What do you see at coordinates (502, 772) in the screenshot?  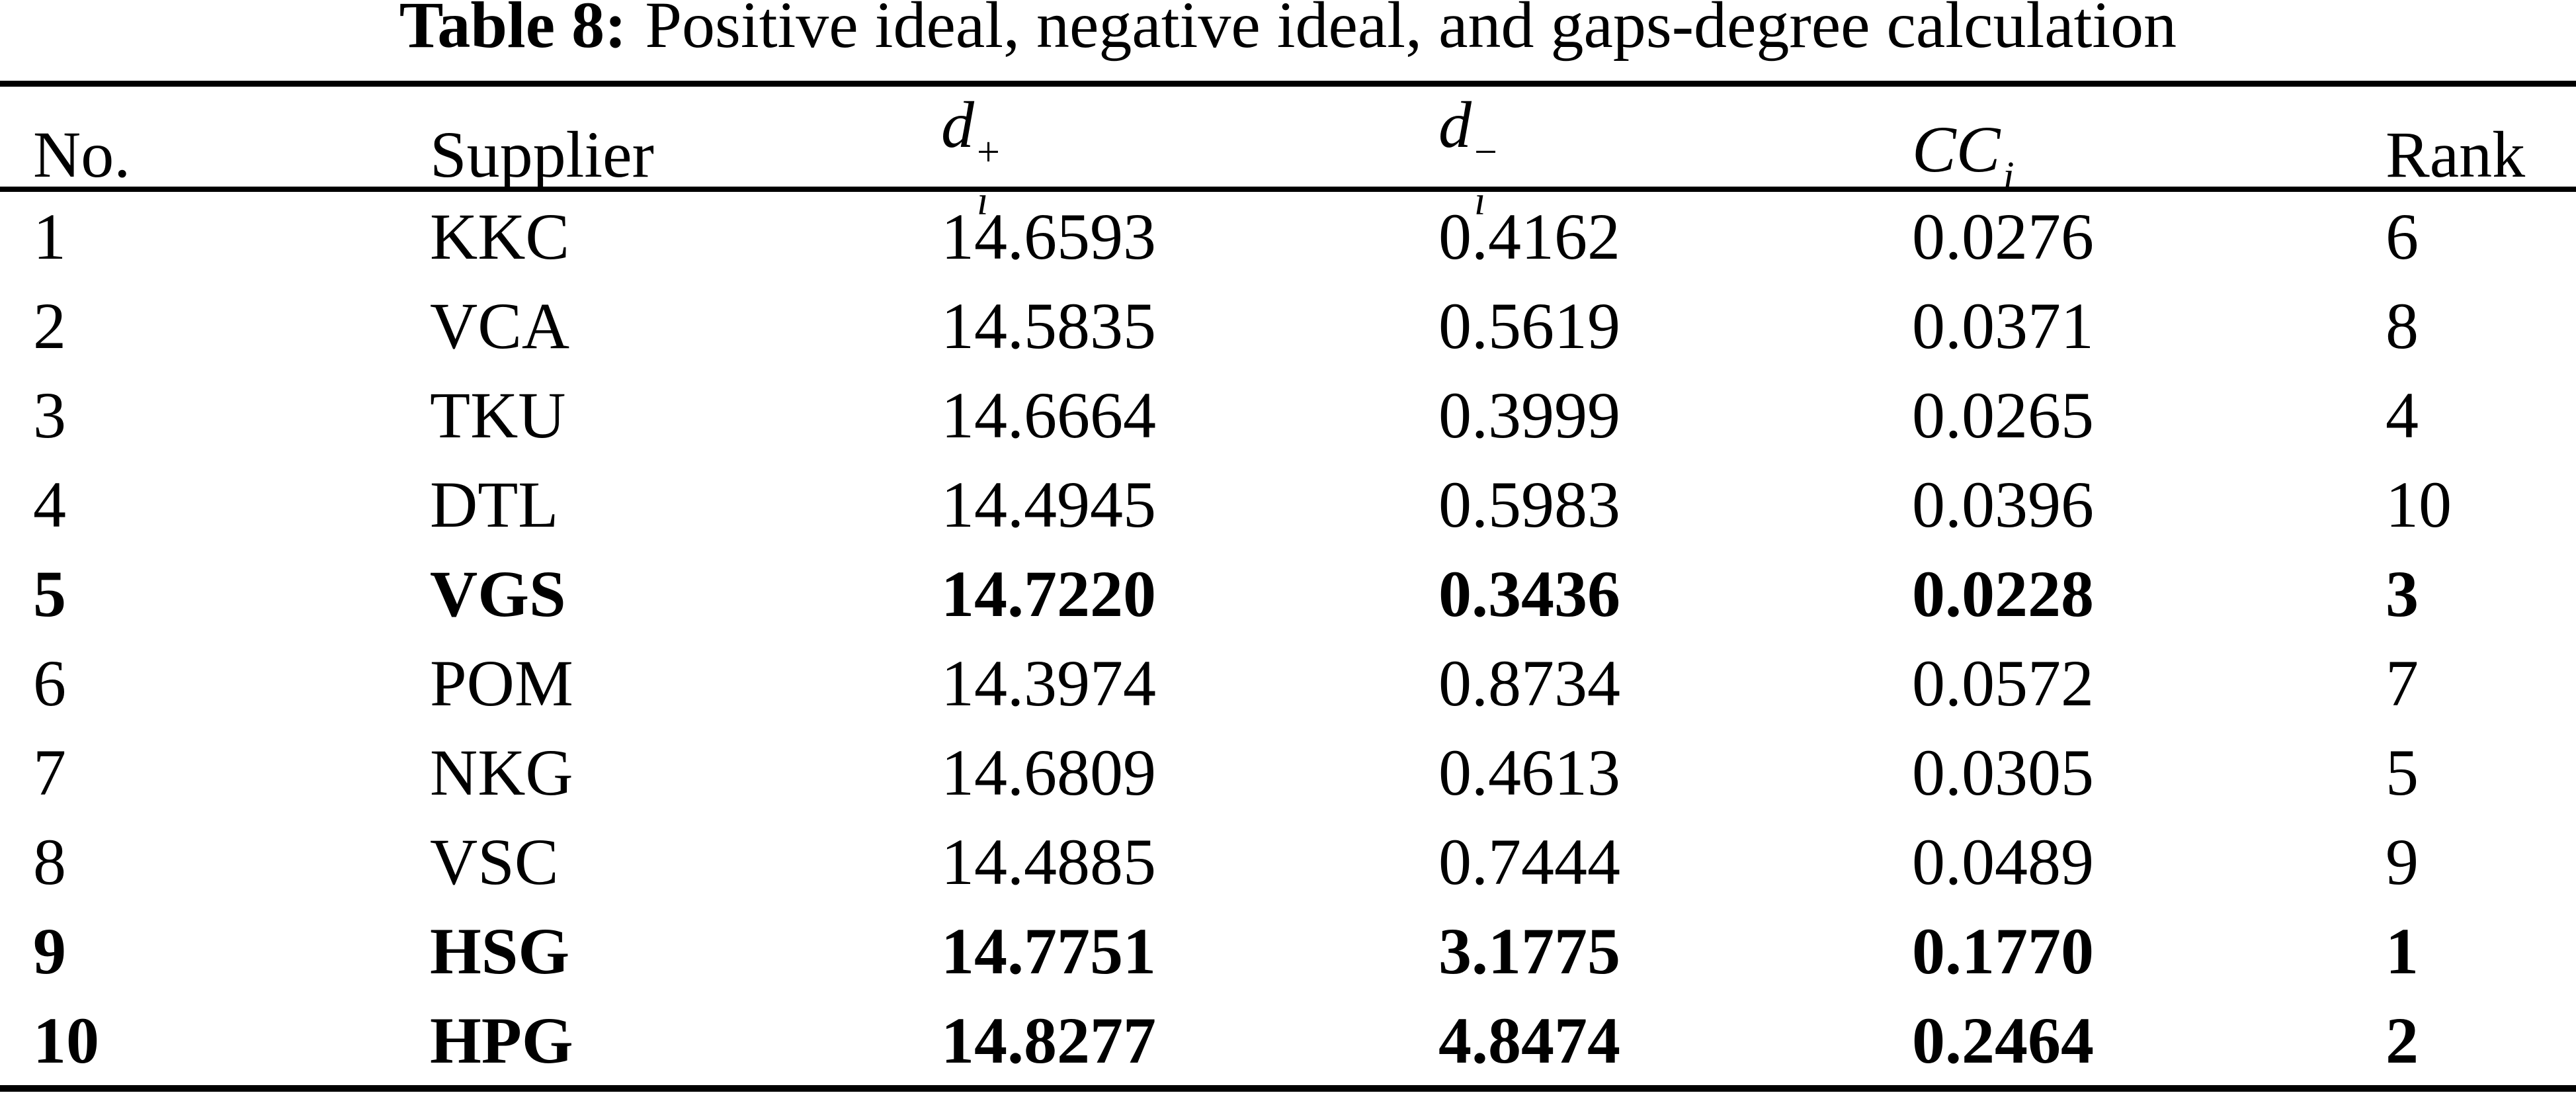 I see `cell-supplier: NKG` at bounding box center [502, 772].